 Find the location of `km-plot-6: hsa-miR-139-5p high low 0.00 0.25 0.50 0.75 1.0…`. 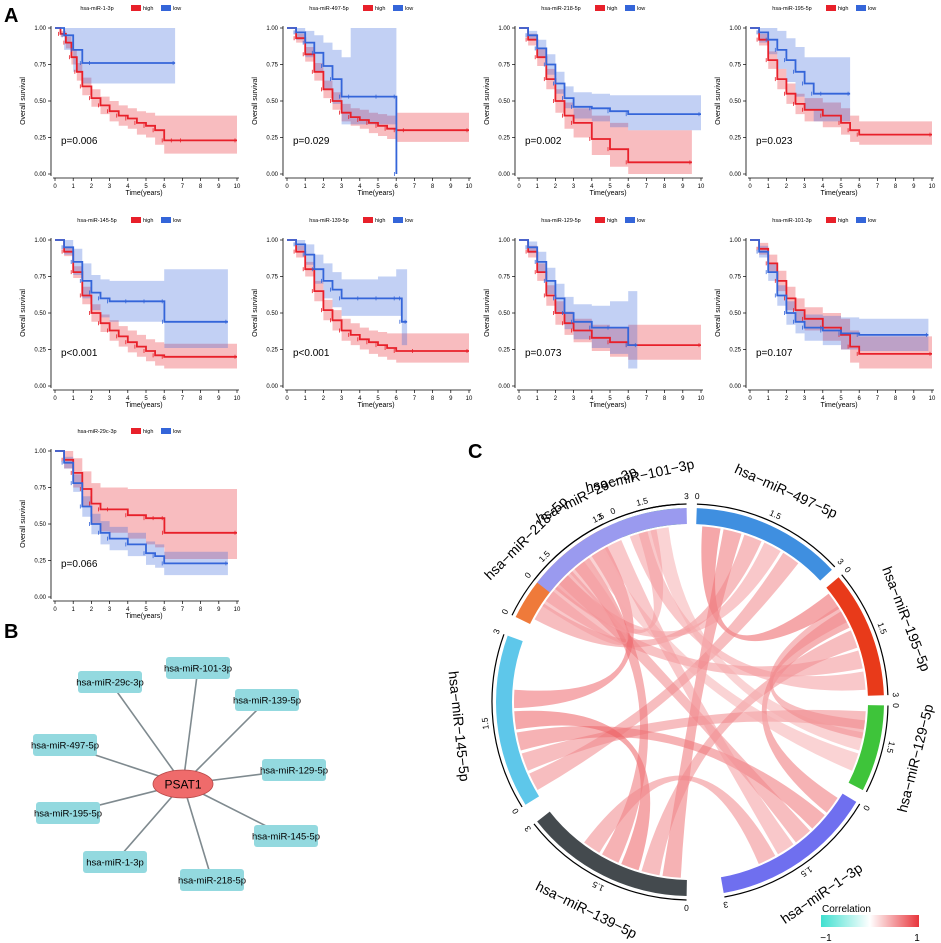

km-plot-6: hsa-miR-139-5p high low 0.00 0.25 0.50 0.75 1.0… is located at coordinates (362, 313).